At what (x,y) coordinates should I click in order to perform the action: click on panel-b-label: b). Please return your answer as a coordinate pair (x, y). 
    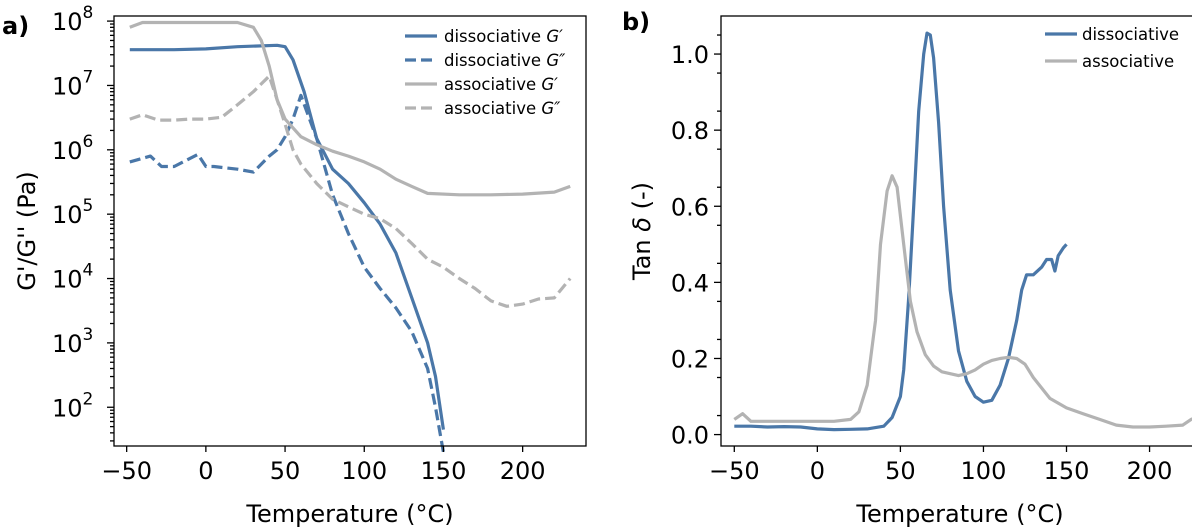
    Looking at the image, I should click on (636, 22).